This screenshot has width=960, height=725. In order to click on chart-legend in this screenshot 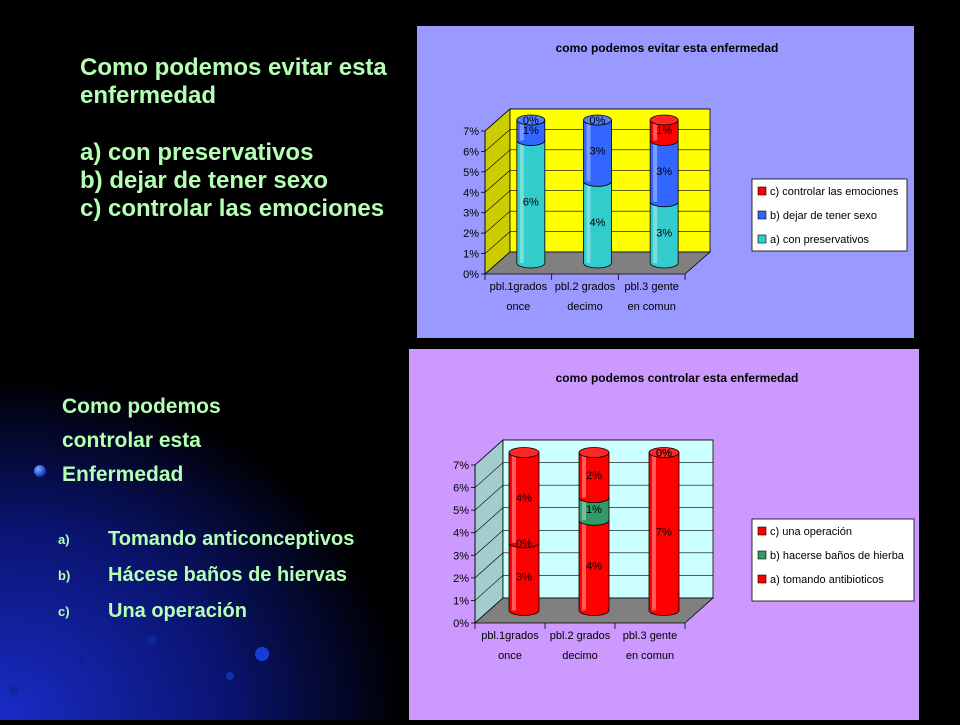, I will do `click(829, 215)`.